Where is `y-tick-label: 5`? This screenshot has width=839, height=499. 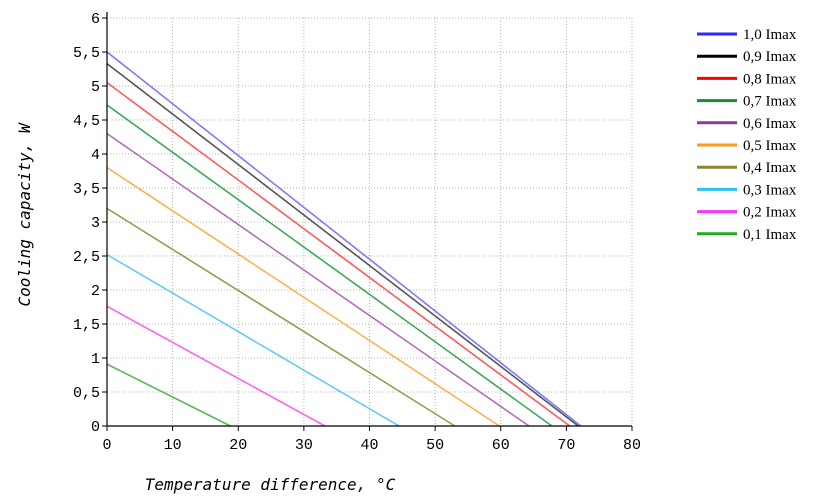 y-tick-label: 5 is located at coordinates (95, 87).